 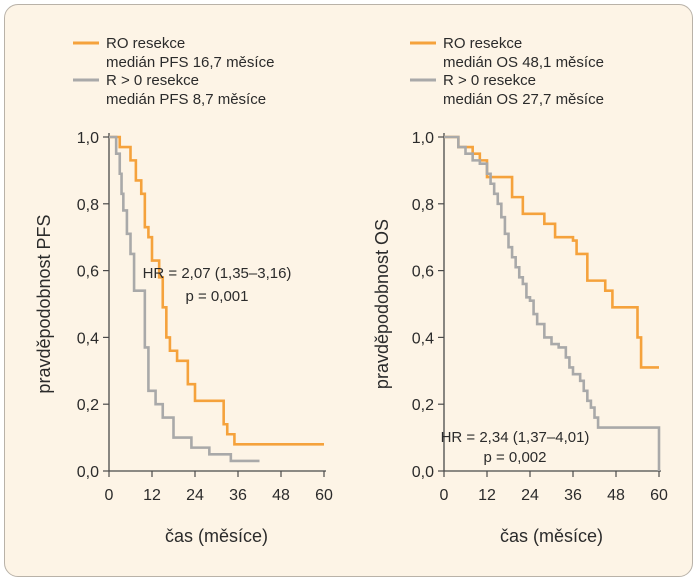 I want to click on hr-annotation: HR = 2,34 (1,37–4,01), so click(x=515, y=437).